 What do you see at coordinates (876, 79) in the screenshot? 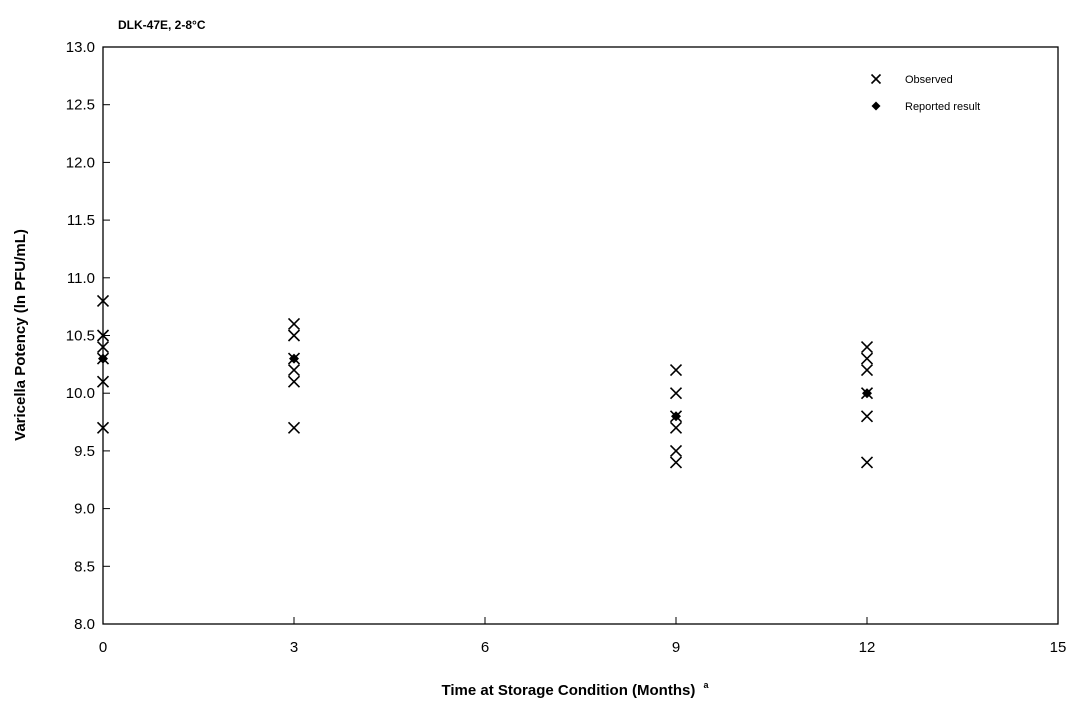
I see `legend-marker-observed` at bounding box center [876, 79].